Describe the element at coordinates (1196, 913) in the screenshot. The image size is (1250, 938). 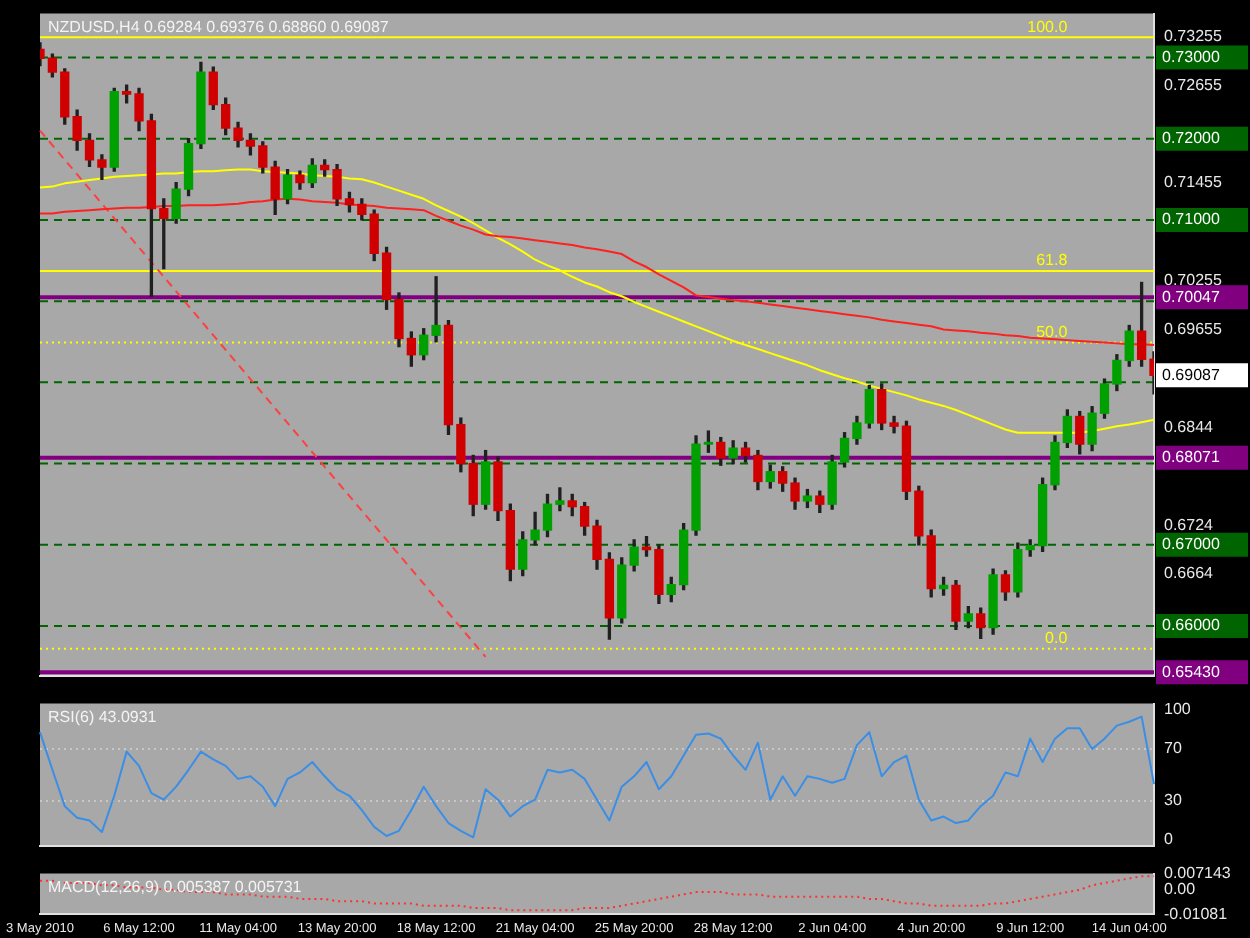
I see `y-tick-label: -0.01081` at that location.